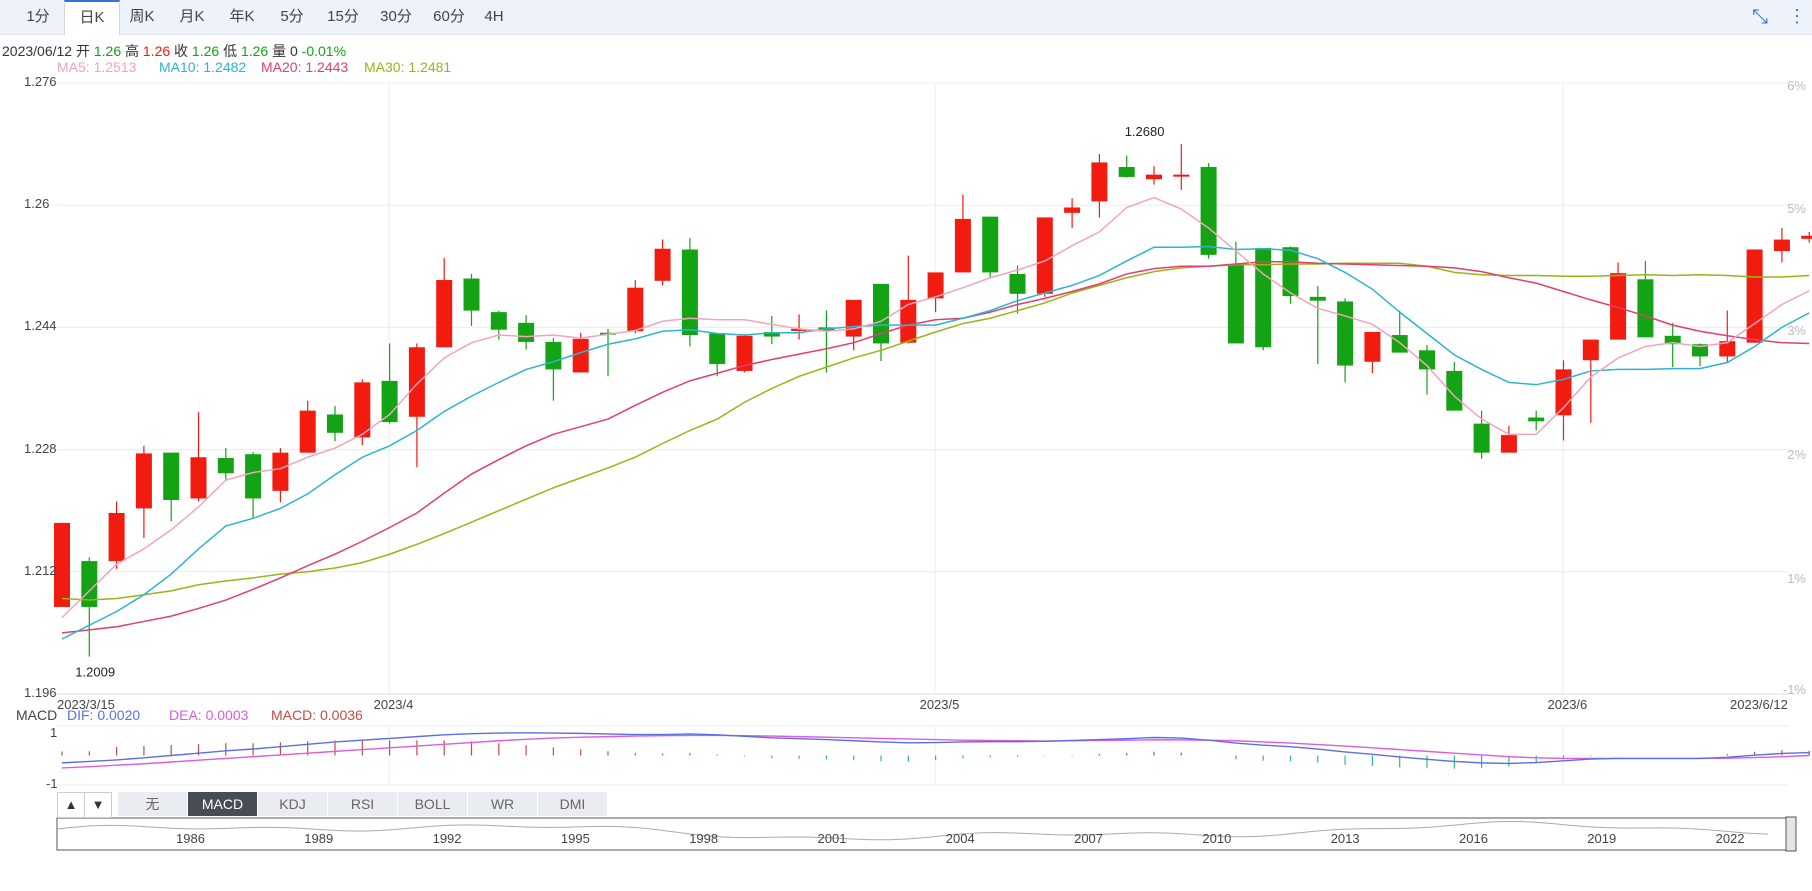  I want to click on navigator-year-5: 2001, so click(832, 838).